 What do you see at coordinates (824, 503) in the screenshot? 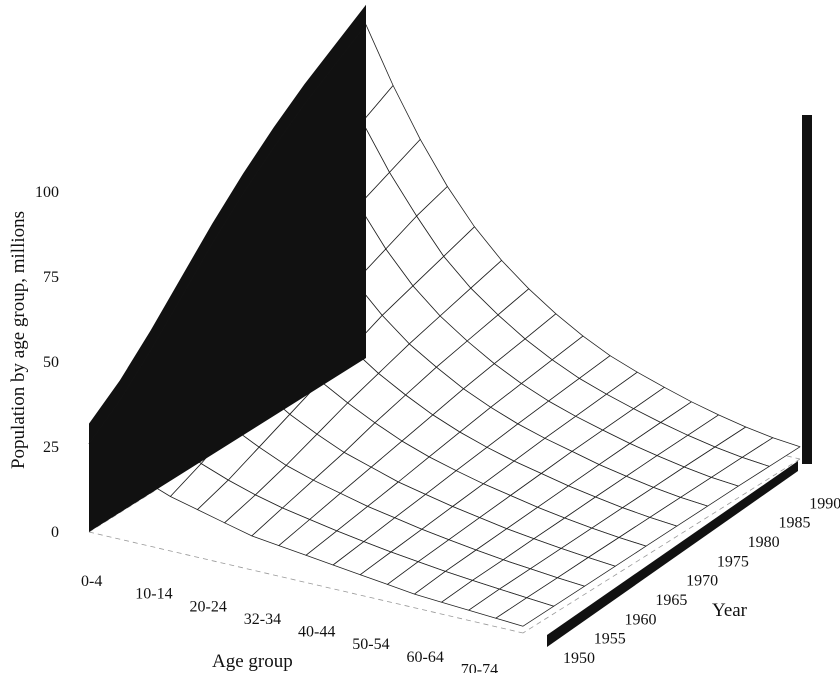
I see `year-tick-label: 1990` at bounding box center [824, 503].